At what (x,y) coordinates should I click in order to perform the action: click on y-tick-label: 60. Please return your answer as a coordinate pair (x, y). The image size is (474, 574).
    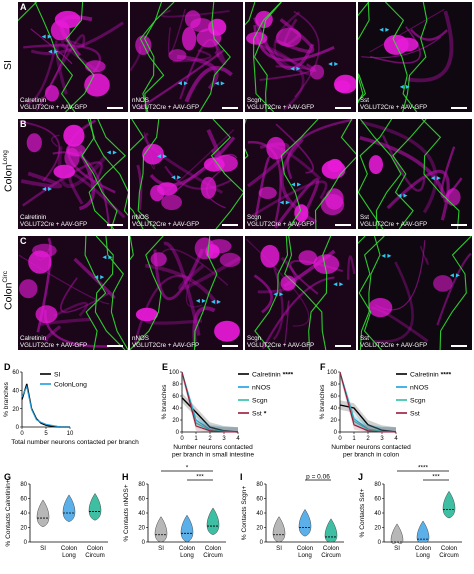
    Looking at the image, I should click on (175, 397).